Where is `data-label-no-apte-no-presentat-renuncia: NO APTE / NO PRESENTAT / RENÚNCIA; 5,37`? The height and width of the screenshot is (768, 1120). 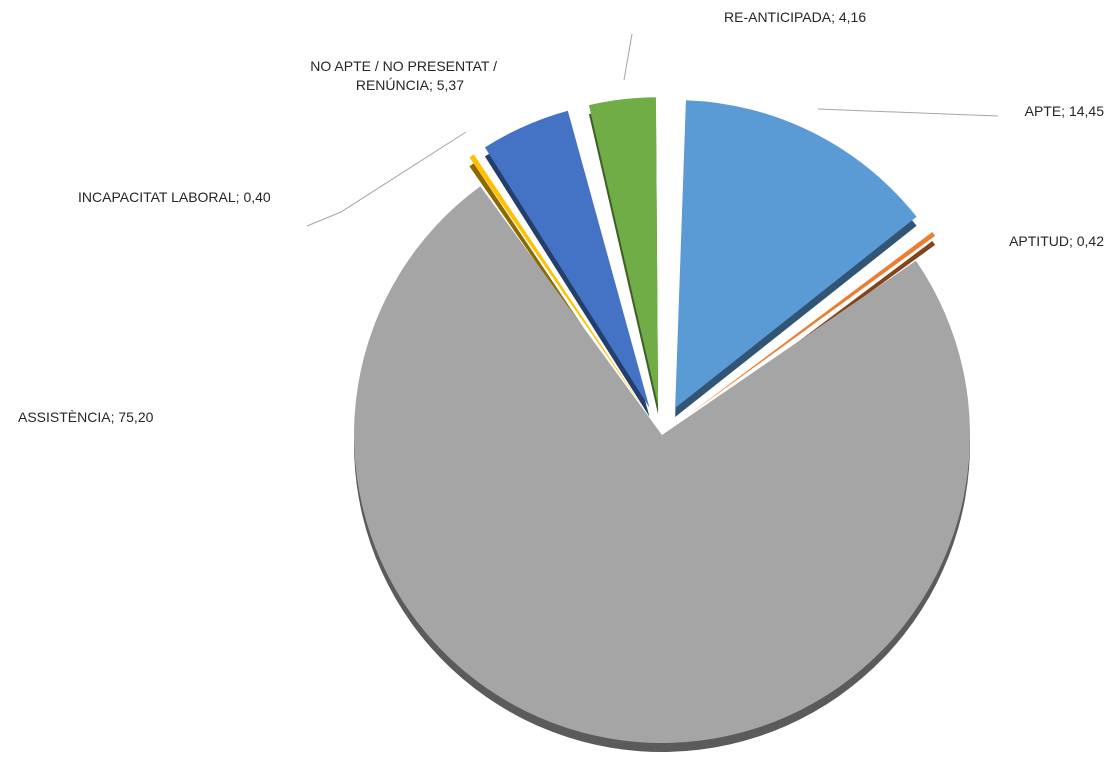 data-label-no-apte-no-presentat-renuncia: NO APTE / NO PRESENTAT / RENÚNCIA; 5,37 is located at coordinates (403, 75).